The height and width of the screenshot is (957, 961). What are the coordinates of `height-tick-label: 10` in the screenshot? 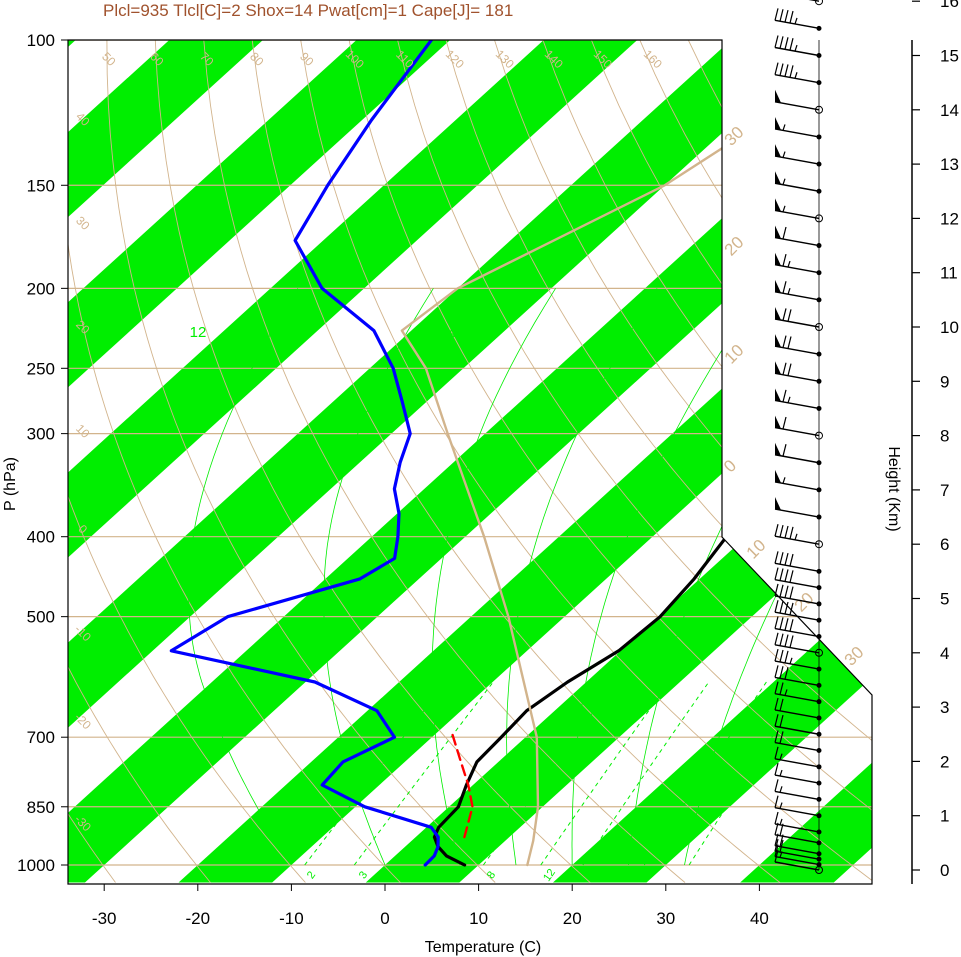 It's located at (949, 327).